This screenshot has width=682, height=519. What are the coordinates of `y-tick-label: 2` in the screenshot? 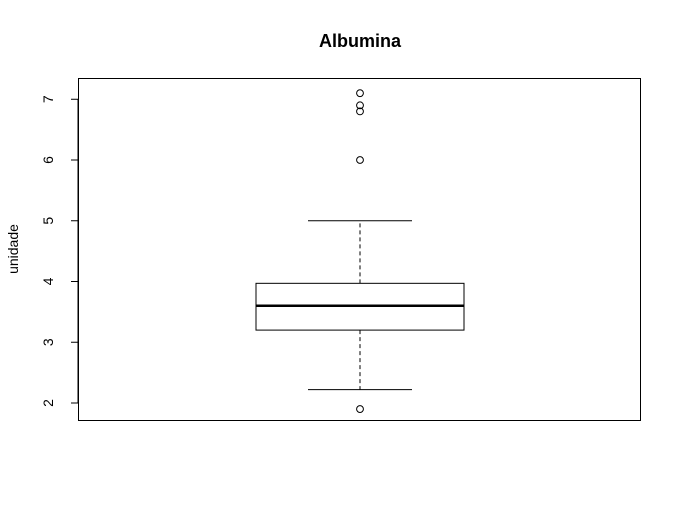 It's located at (48, 403).